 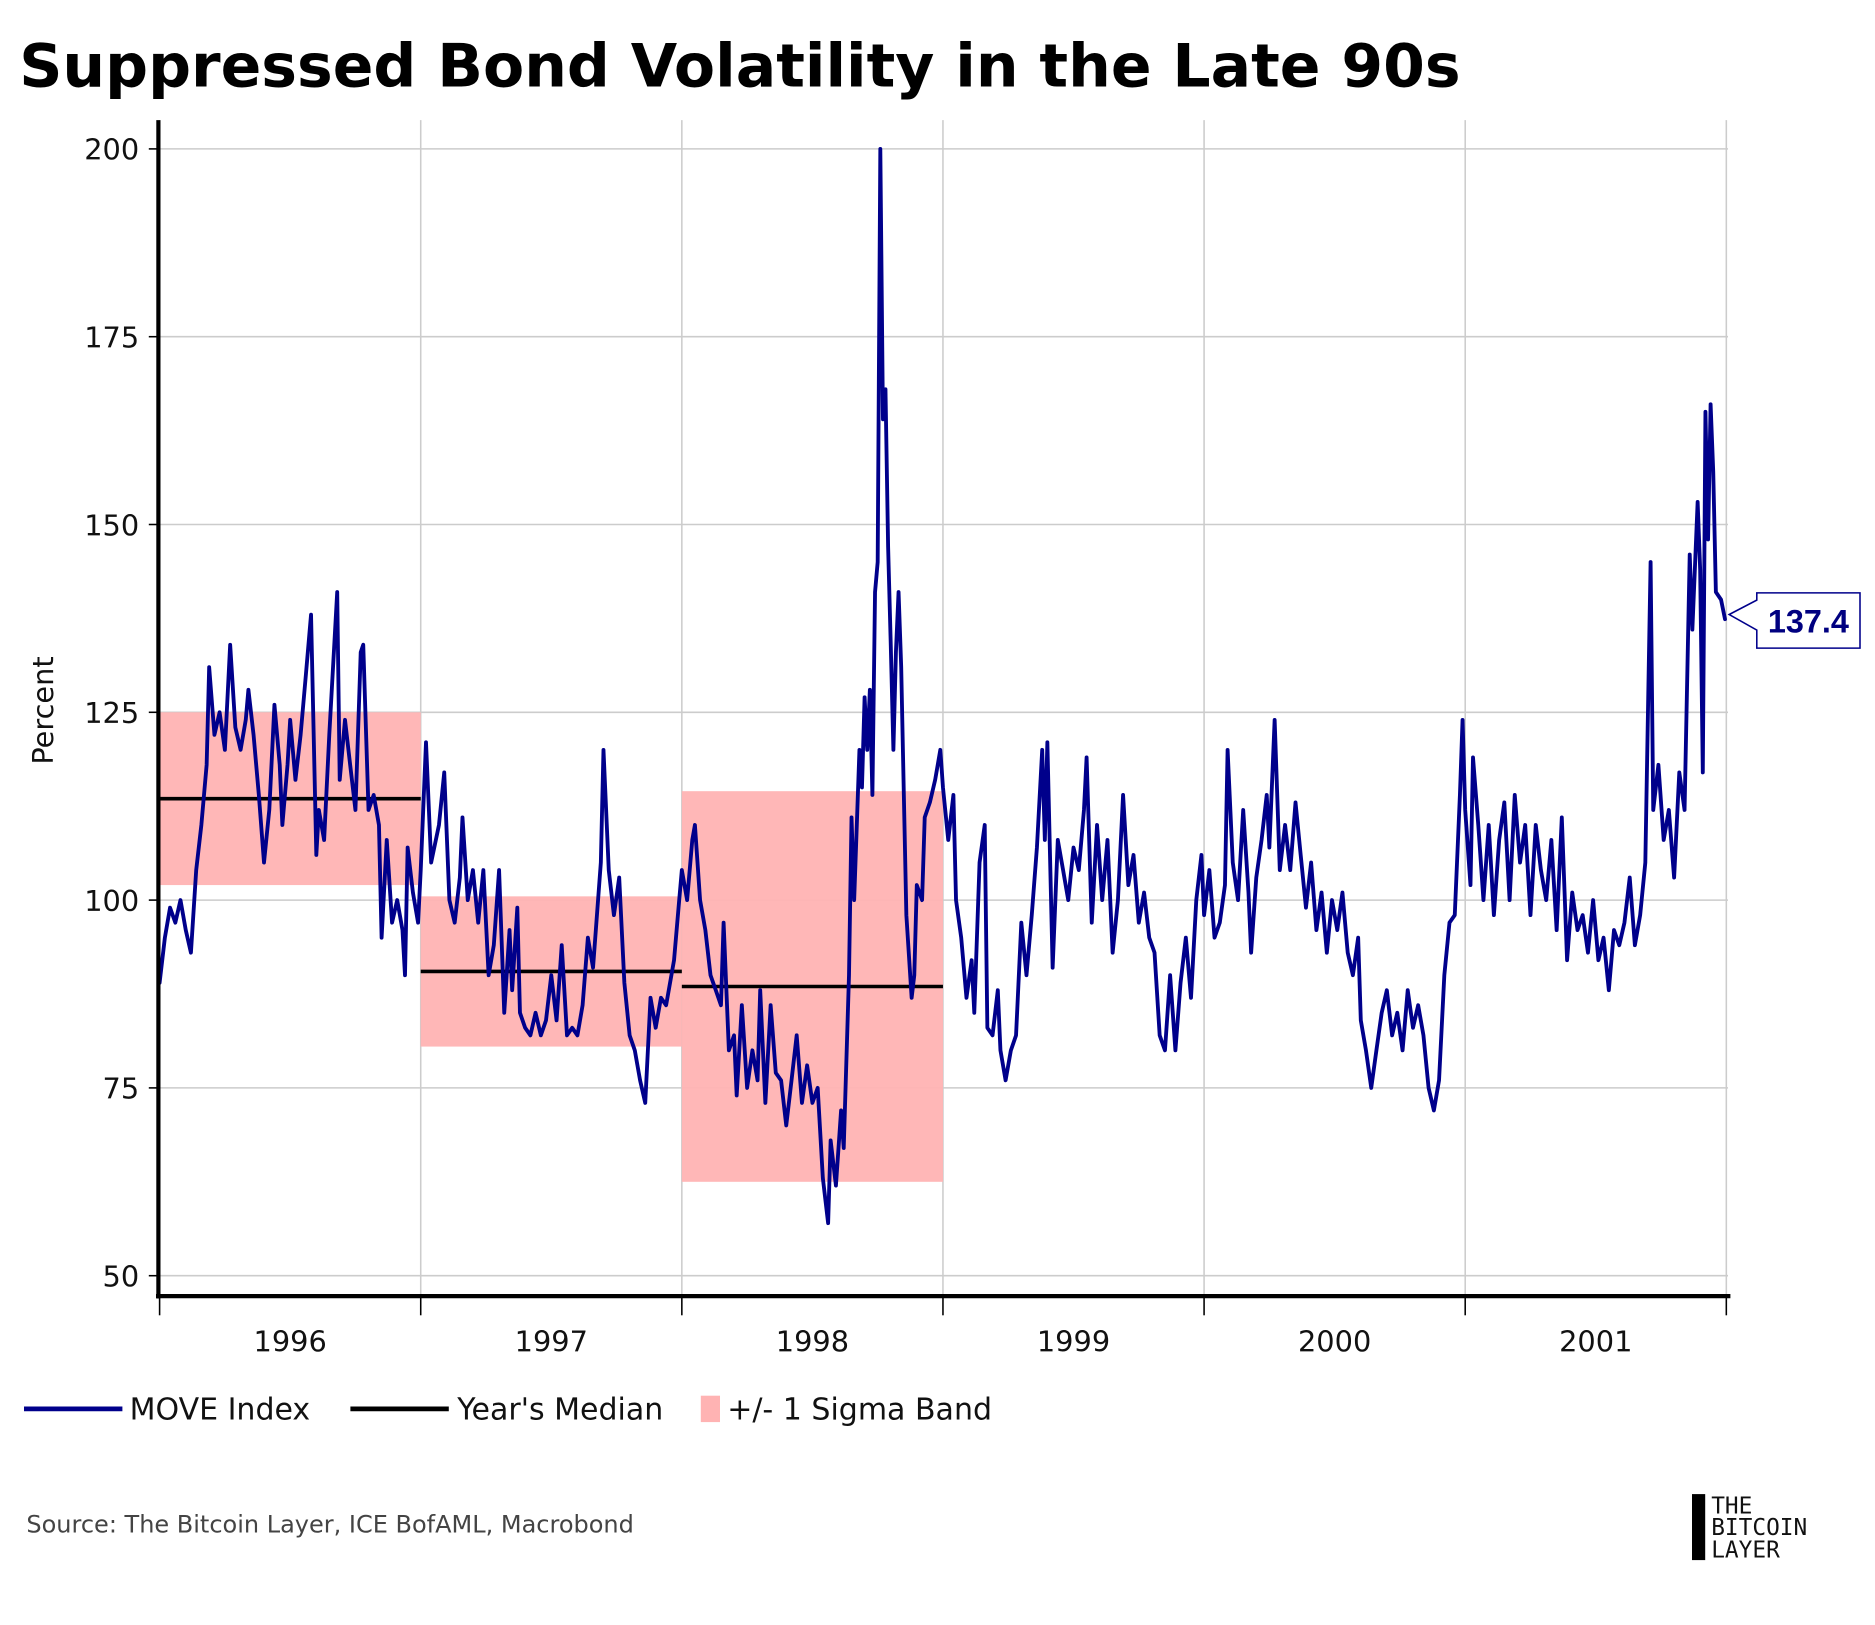 What do you see at coordinates (111, 901) in the screenshot?
I see `y-tick-label: 100` at bounding box center [111, 901].